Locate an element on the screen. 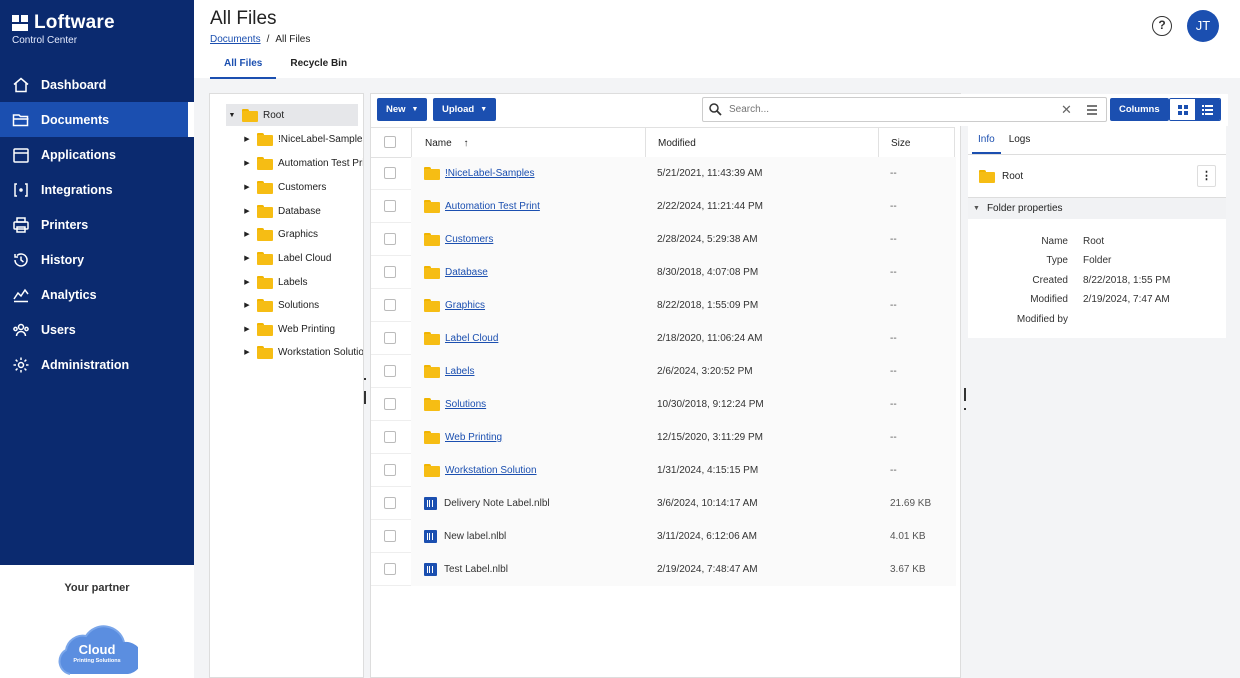  table-row: Web Printing 12/15/2020, 3:11:29 PM -- is located at coordinates (663, 437).